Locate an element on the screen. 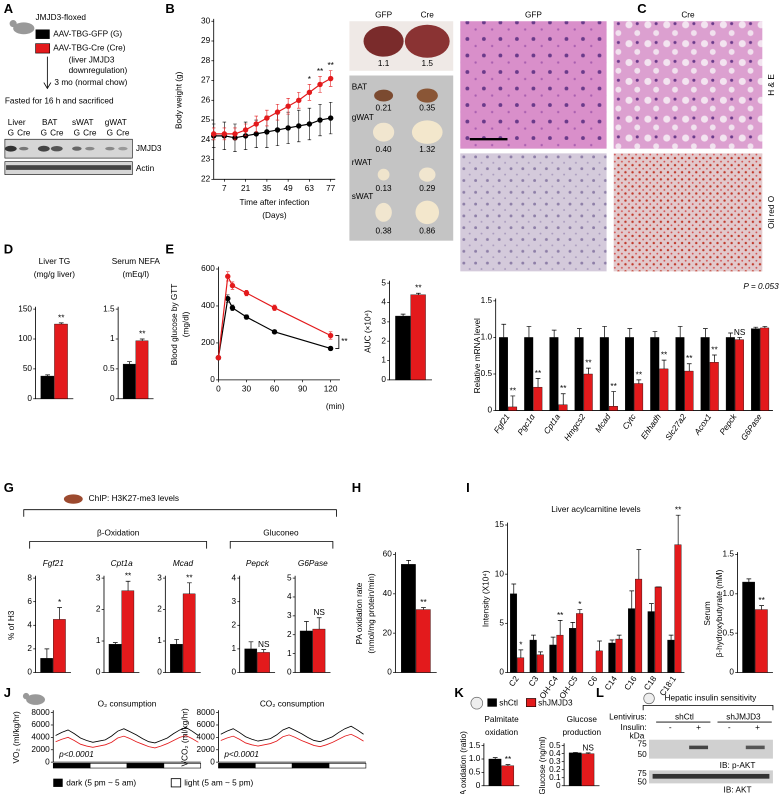  y-tick-label: 10 is located at coordinates (500, 573).